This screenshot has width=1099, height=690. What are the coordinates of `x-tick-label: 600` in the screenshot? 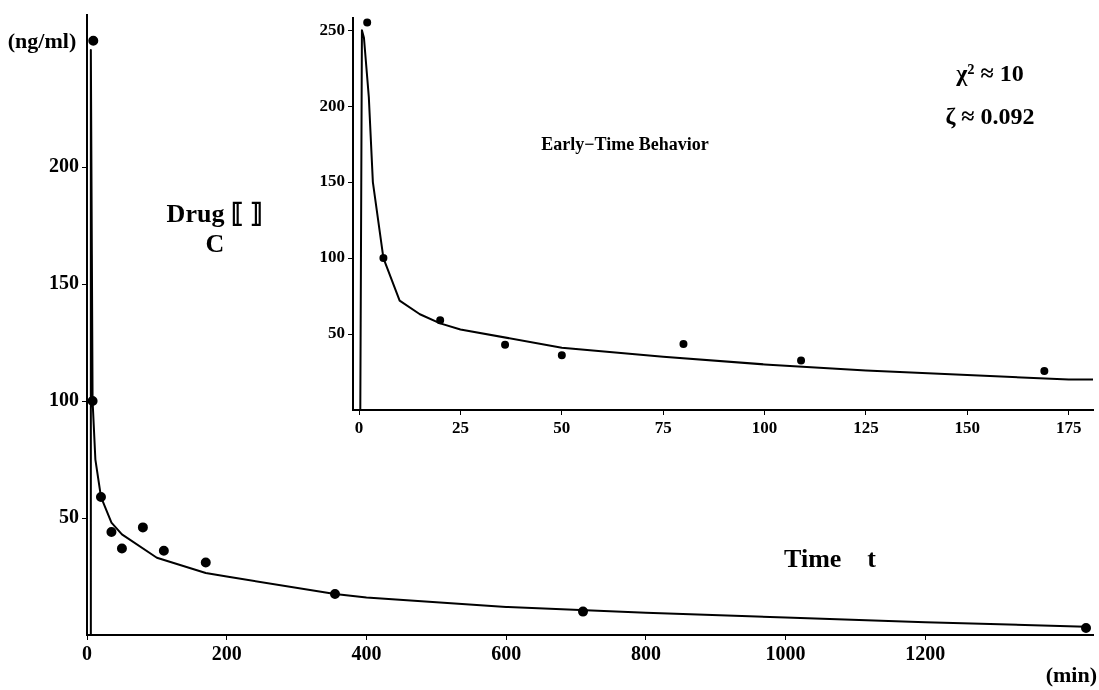 It's located at (506, 653).